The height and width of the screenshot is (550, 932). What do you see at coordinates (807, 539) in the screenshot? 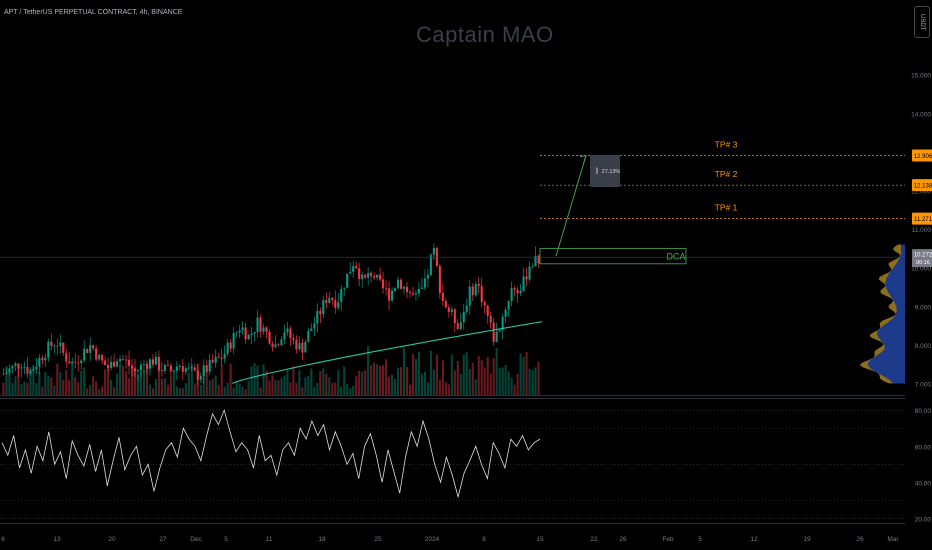
I see `time-tick-label: 19` at bounding box center [807, 539].